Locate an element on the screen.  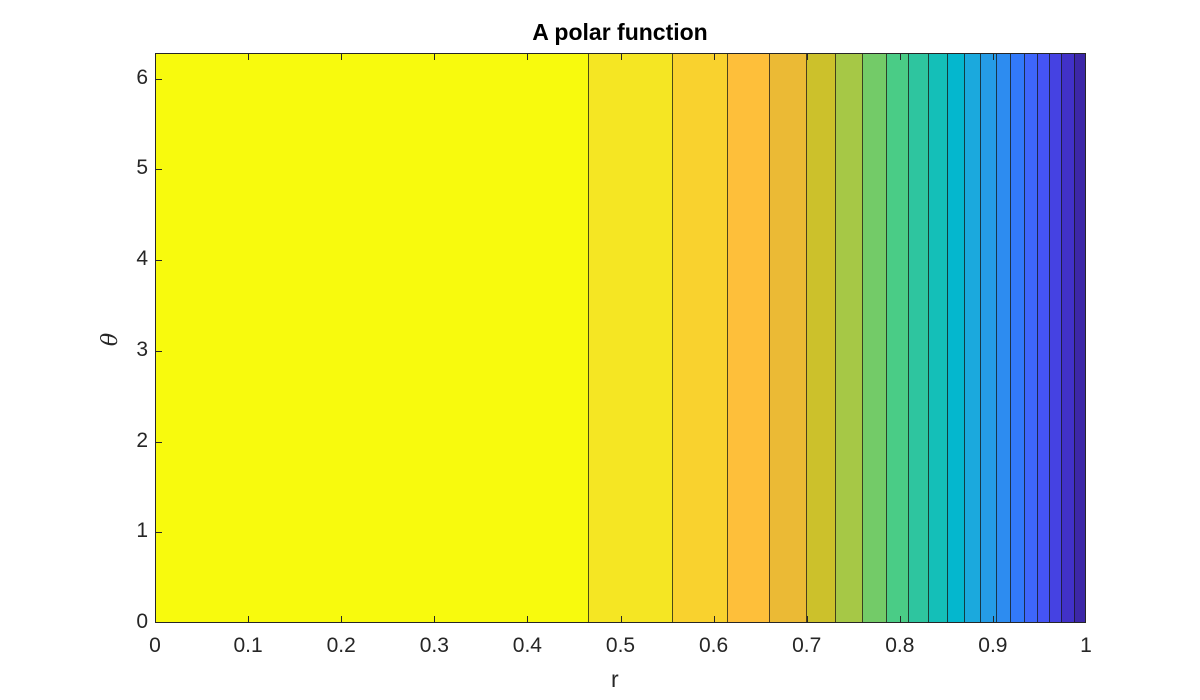
y-tick-label: 6 is located at coordinates (142, 77).